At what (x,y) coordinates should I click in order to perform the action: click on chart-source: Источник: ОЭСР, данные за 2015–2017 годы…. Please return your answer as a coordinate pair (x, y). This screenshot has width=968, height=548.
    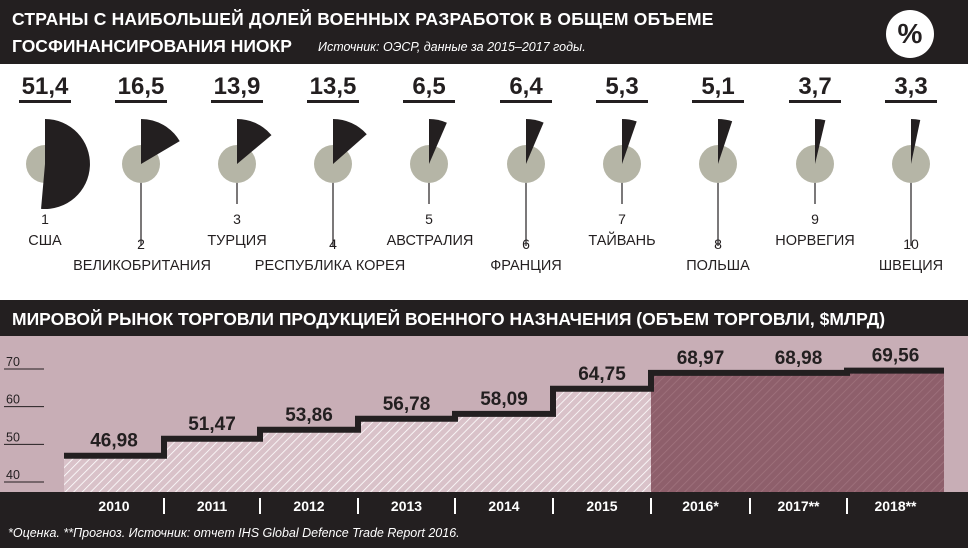
    Looking at the image, I should click on (452, 47).